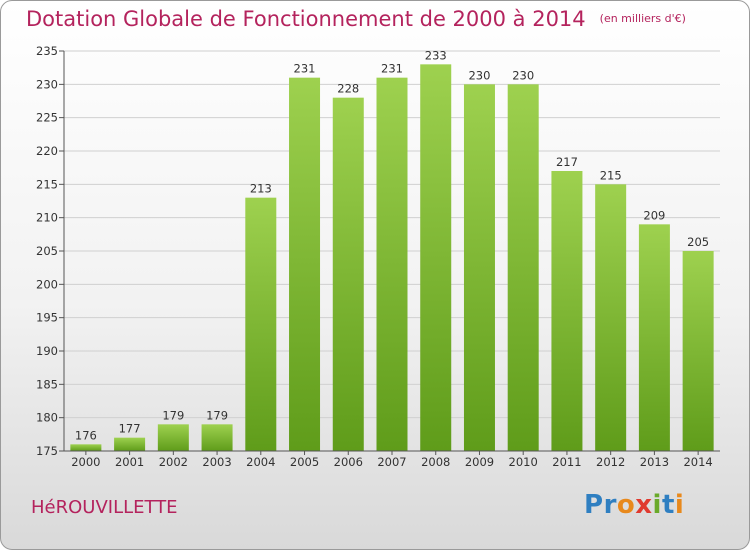  I want to click on x-tick-label: 2001, so click(129, 462).